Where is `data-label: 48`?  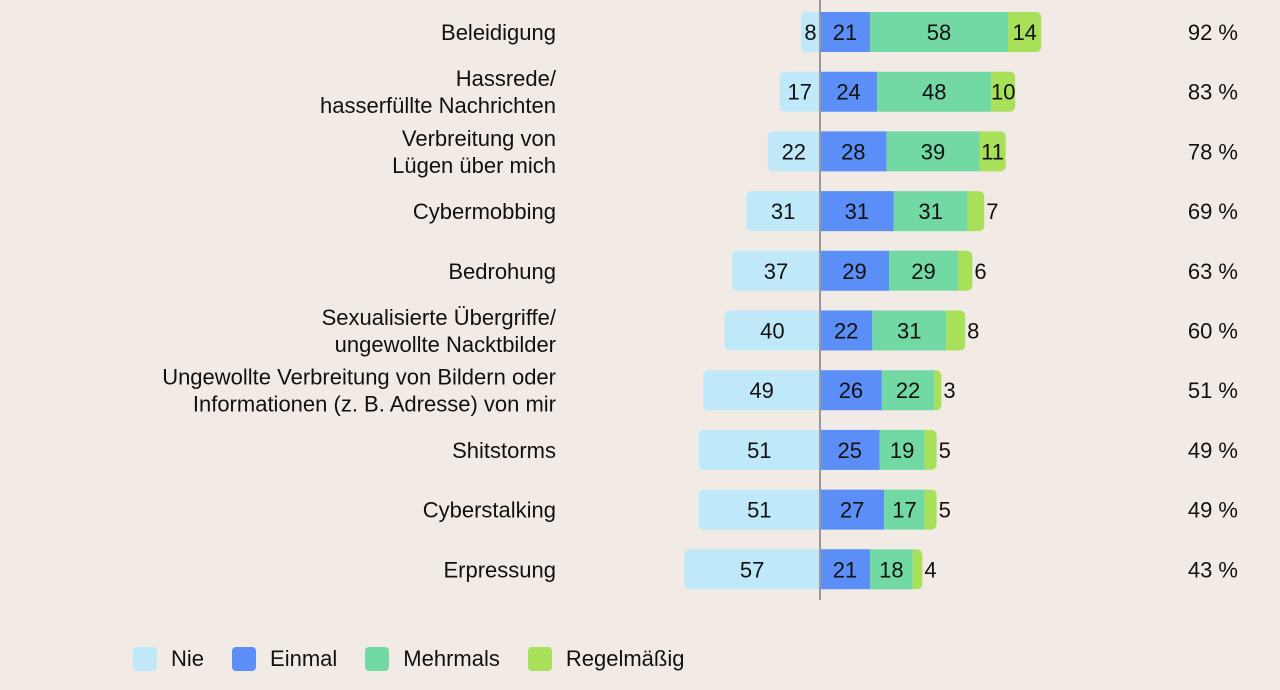 data-label: 48 is located at coordinates (934, 92).